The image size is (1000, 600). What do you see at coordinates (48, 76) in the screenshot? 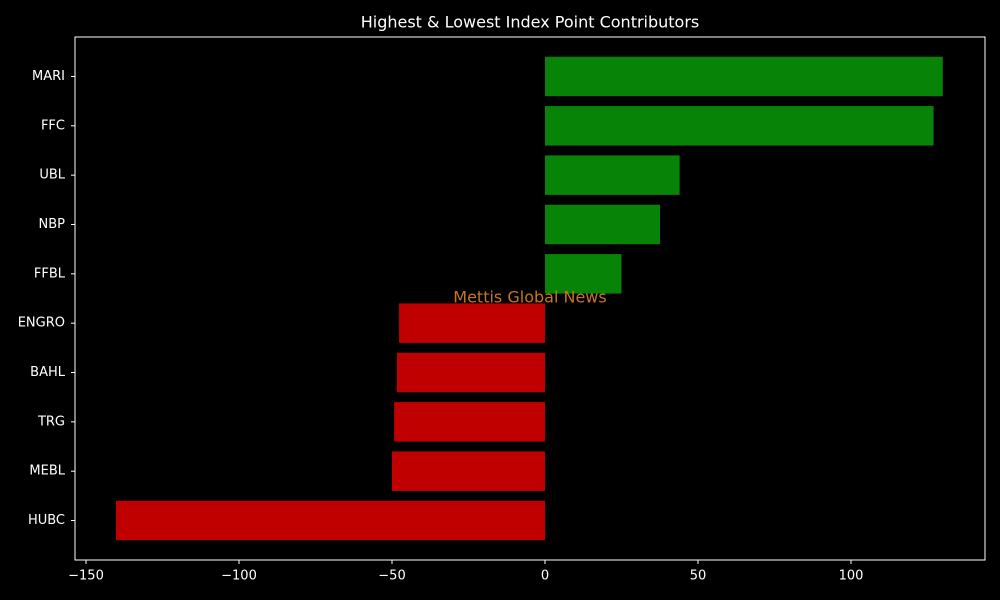
I see `y-tick-label: MARI` at bounding box center [48, 76].